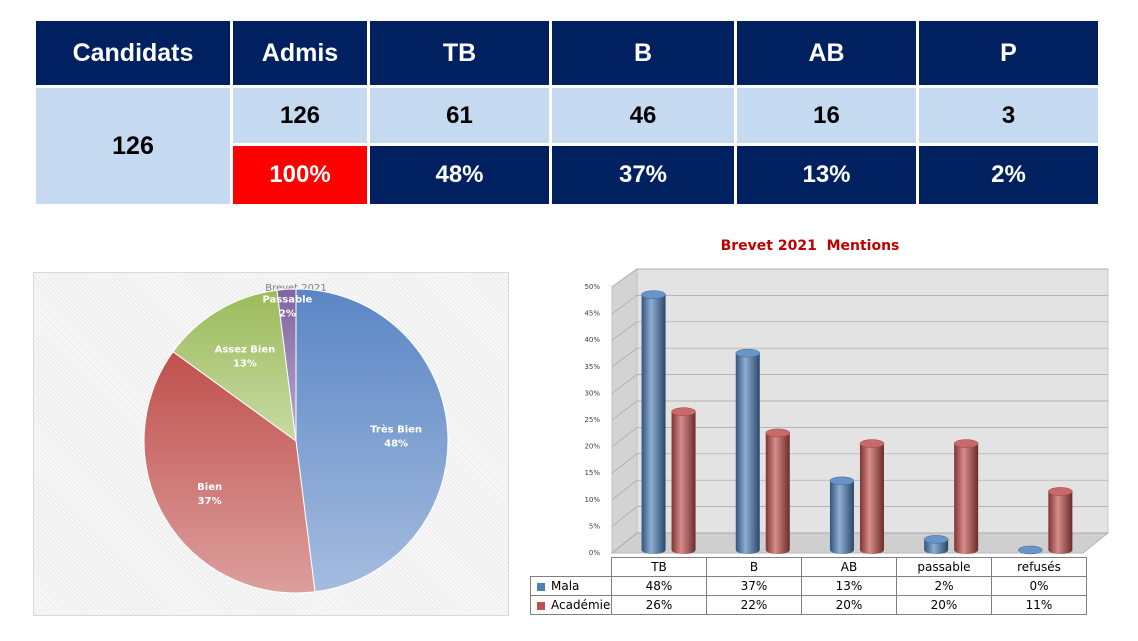  What do you see at coordinates (245, 350) in the screenshot?
I see `pie-slice-label: Assez Bien` at bounding box center [245, 350].